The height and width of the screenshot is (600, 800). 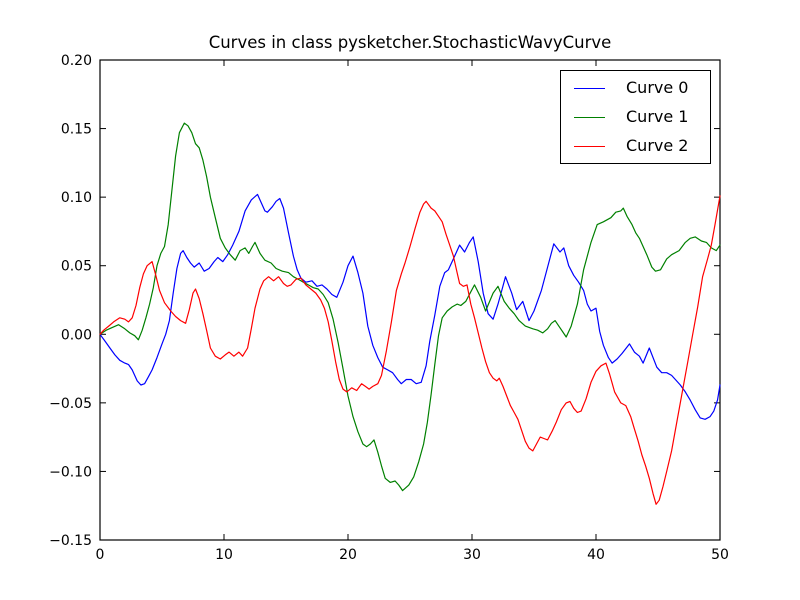 I want to click on x-tick-label: 30, so click(x=472, y=555).